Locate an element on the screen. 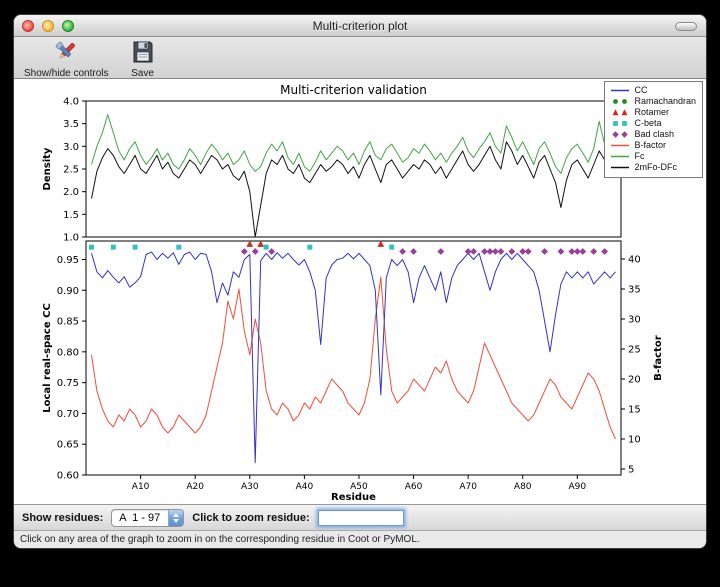 This screenshot has width=720, height=587. svg-text: 40 is located at coordinates (634, 260).